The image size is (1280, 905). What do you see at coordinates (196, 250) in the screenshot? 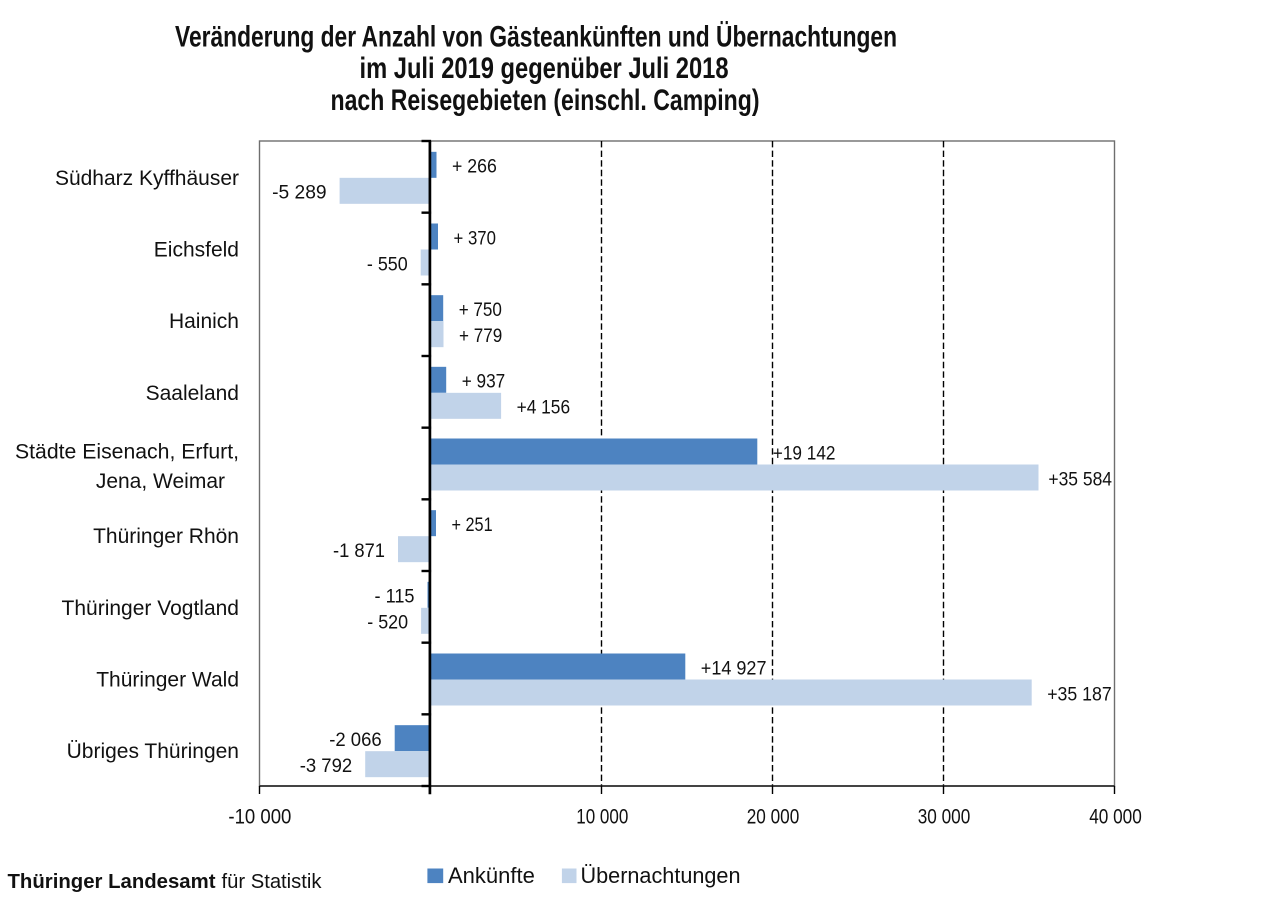
I see `svg-text: Eichsfeld` at bounding box center [196, 250].